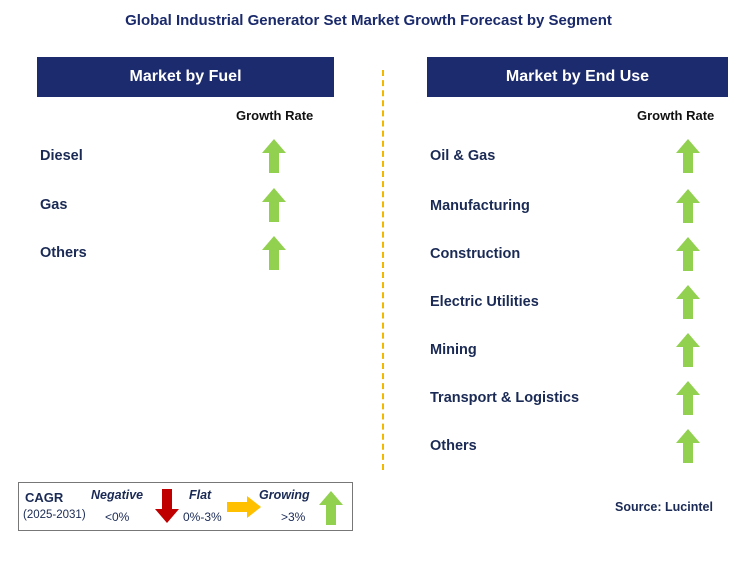 This screenshot has height=561, width=737. What do you see at coordinates (185, 77) in the screenshot?
I see `fuel-header: Market by Fuel` at bounding box center [185, 77].